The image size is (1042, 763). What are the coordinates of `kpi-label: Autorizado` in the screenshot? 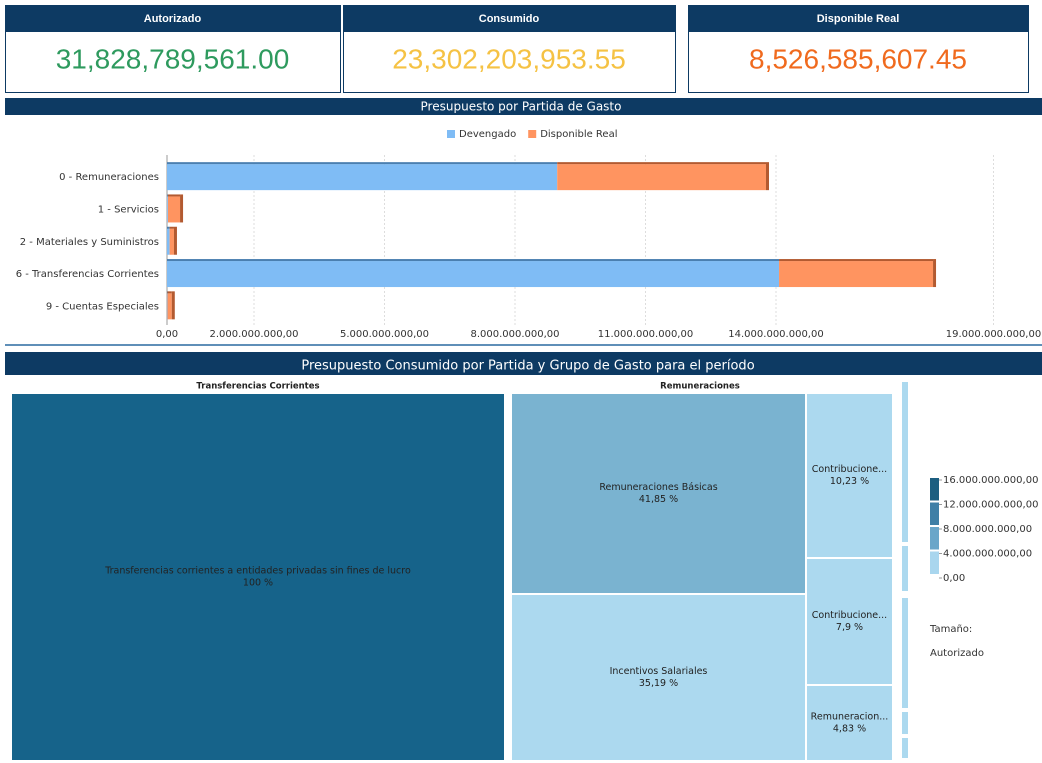 It's located at (173, 19).